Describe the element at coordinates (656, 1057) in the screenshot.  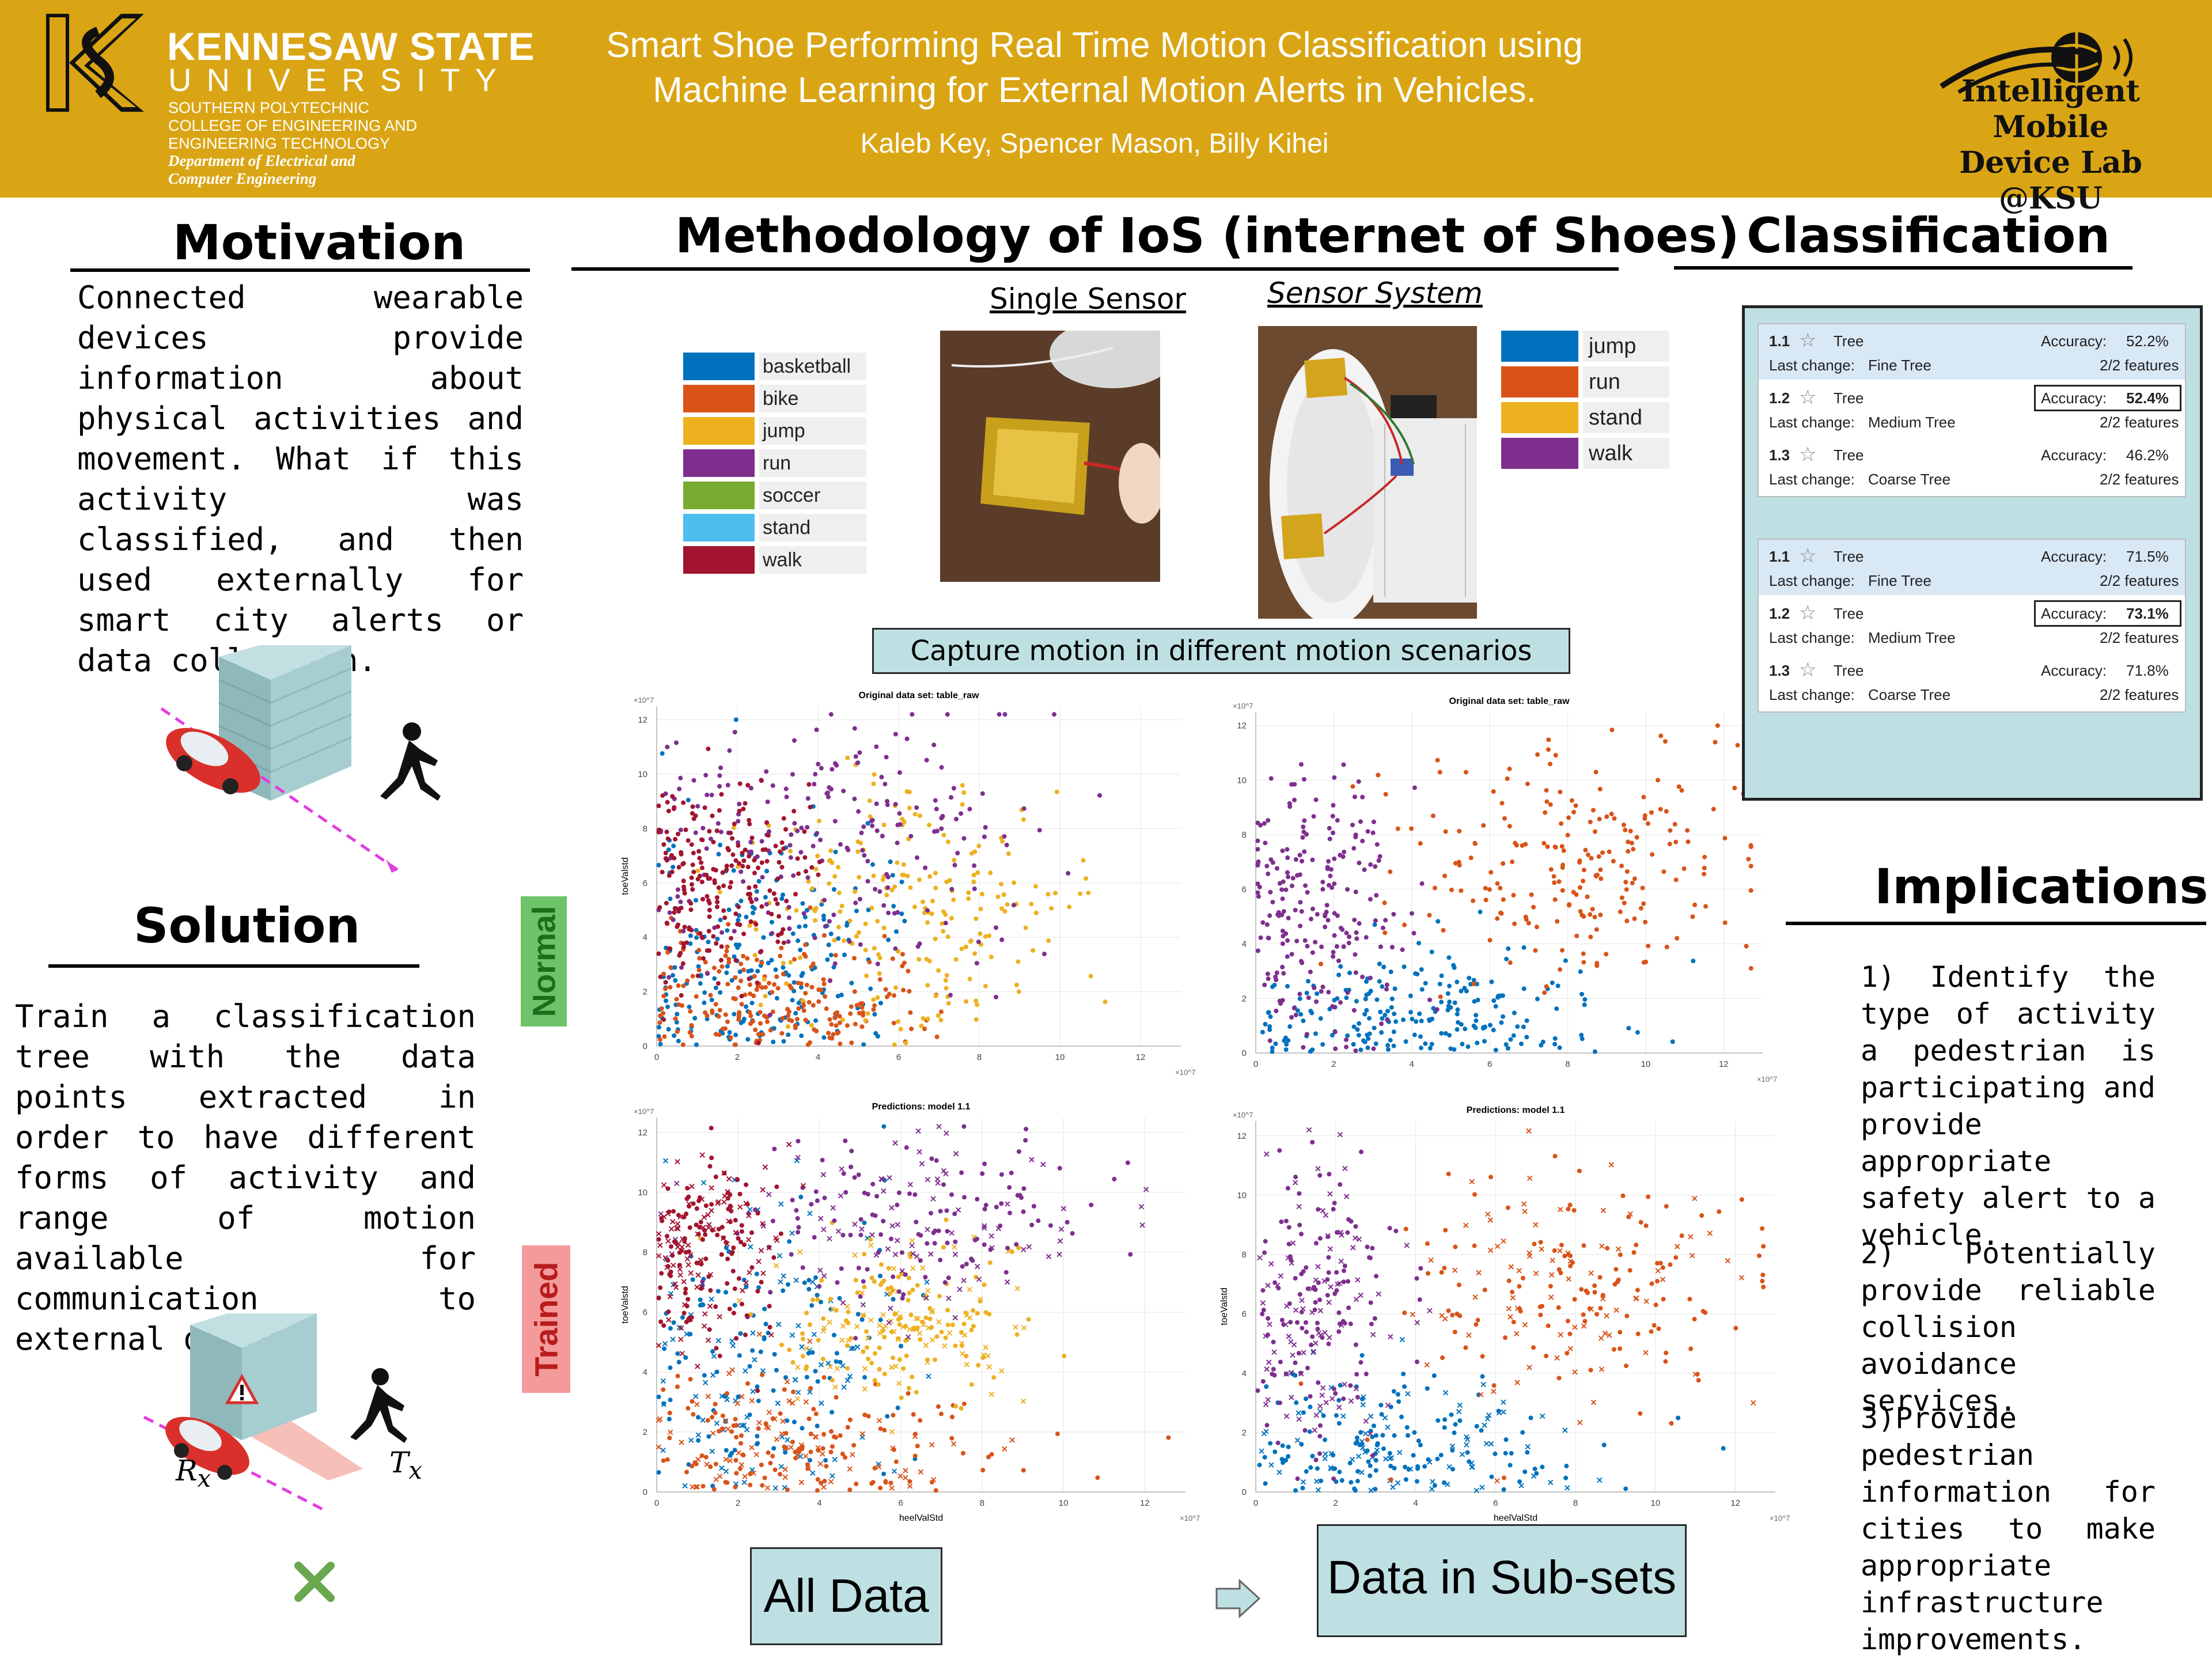
I see `x-tick-label: 0` at that location.